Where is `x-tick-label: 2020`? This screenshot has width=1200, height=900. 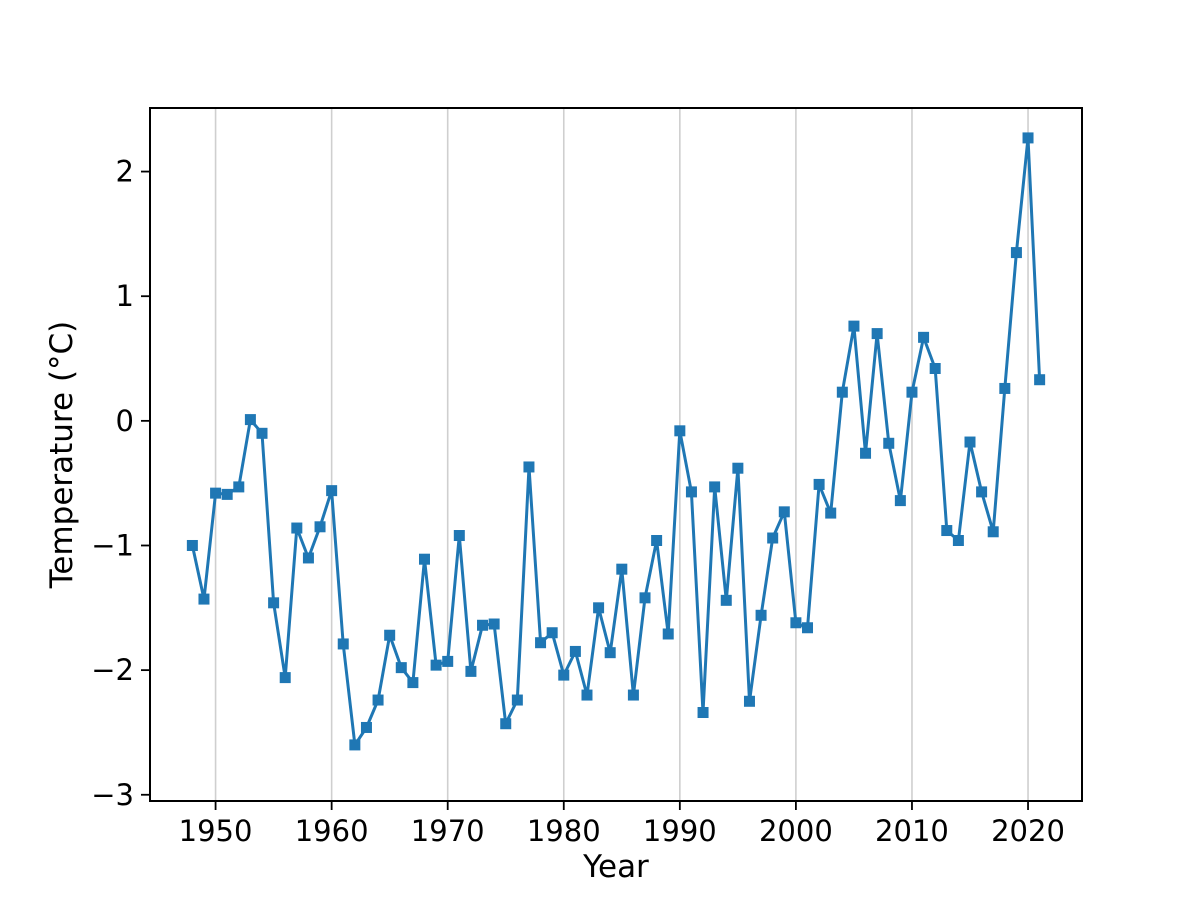 x-tick-label: 2020 is located at coordinates (1028, 831).